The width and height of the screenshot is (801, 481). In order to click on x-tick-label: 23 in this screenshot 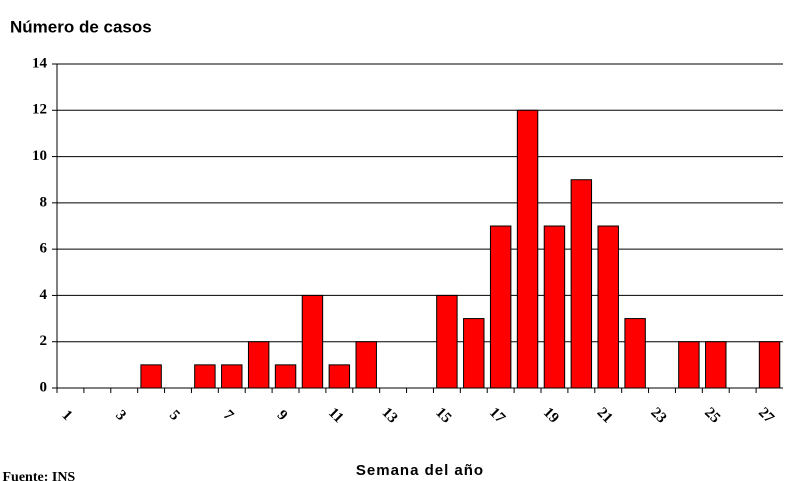, I will do `click(658, 416)`.